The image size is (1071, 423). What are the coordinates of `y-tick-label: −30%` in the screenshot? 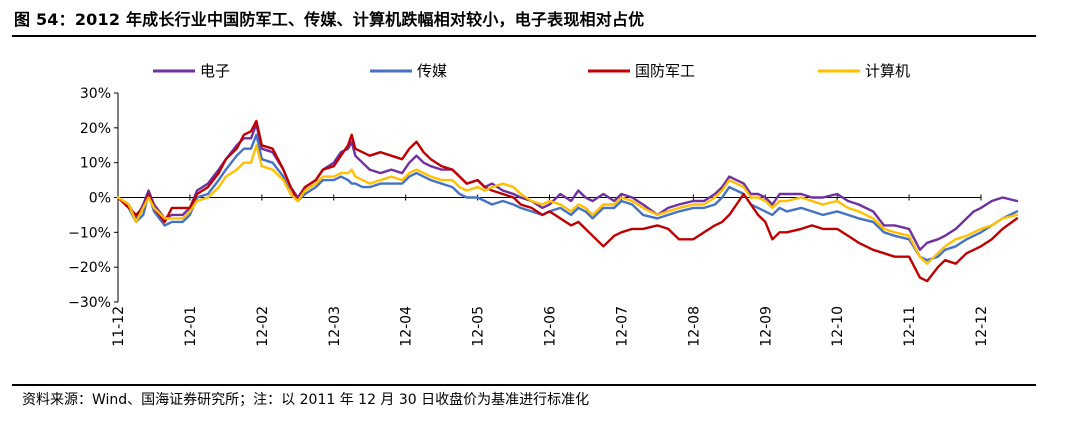 It's located at (89, 303).